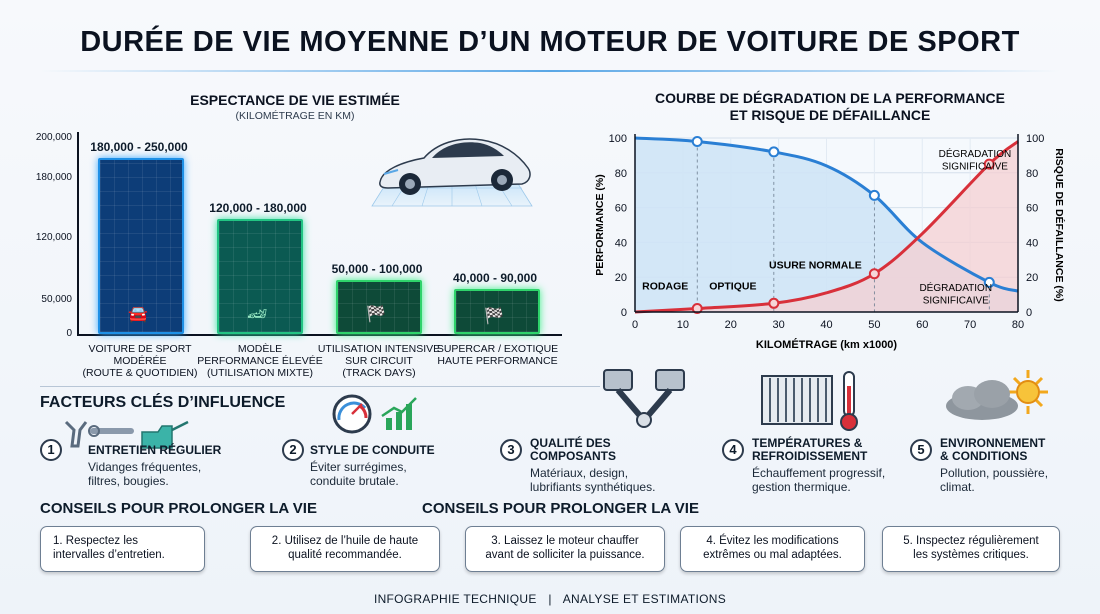 This screenshot has height=614, width=1100. Describe the element at coordinates (644, 398) in the screenshot. I see `pistons-icon` at that location.